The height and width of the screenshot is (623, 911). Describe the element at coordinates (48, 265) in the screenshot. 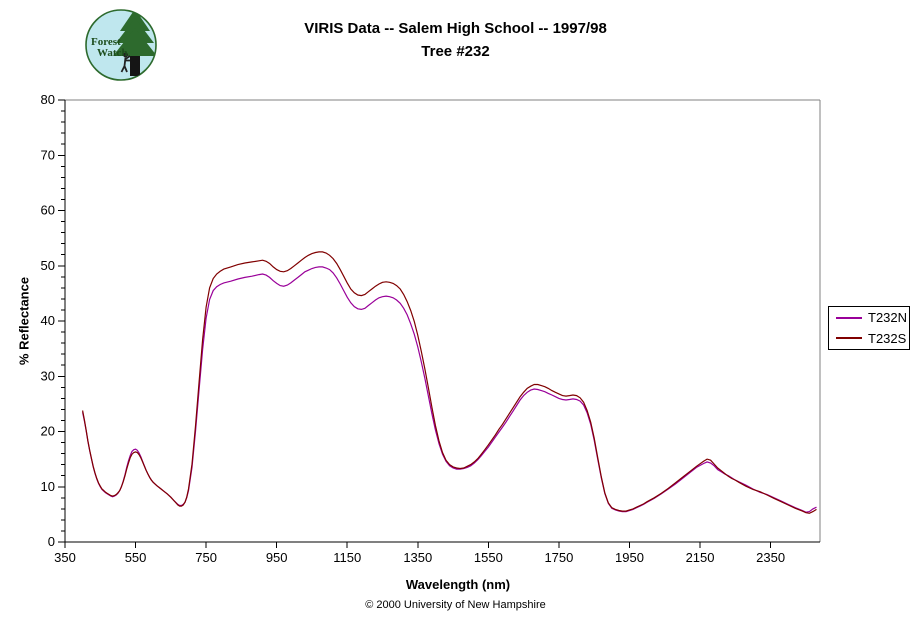

I see `y-tick-label: 50` at that location.